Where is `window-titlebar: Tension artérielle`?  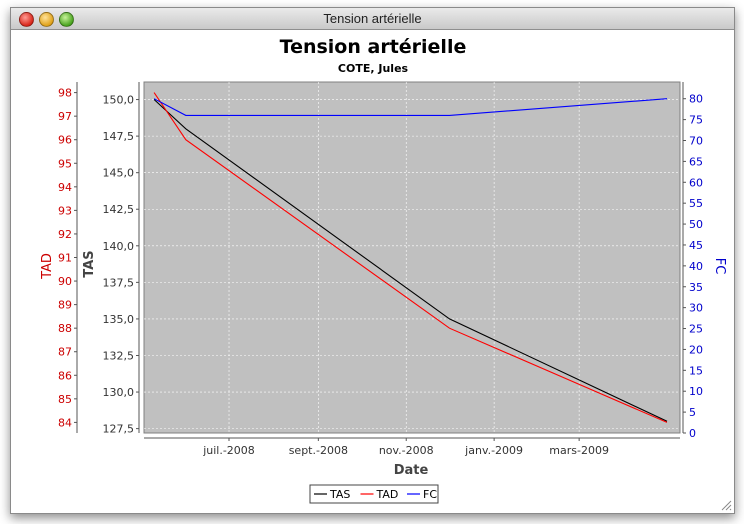
window-titlebar: Tension artérielle is located at coordinates (372, 19).